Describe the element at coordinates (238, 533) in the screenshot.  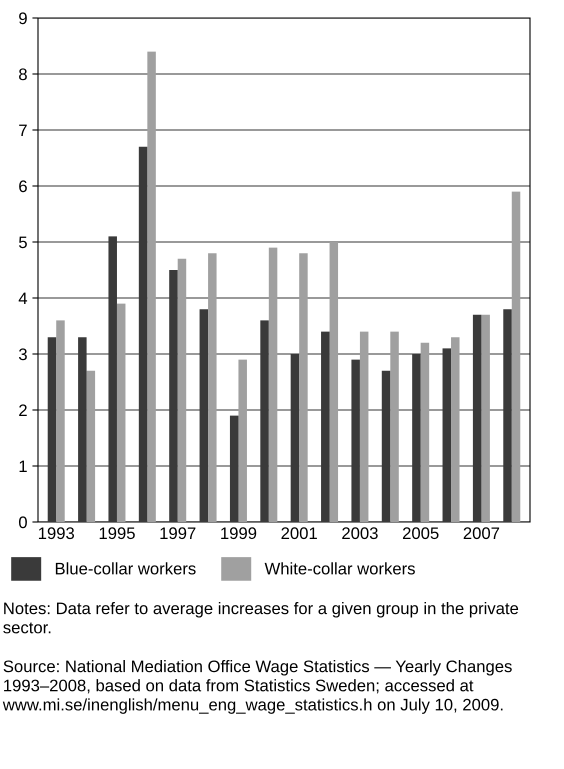
I see `x-tick-label: 1999` at that location.